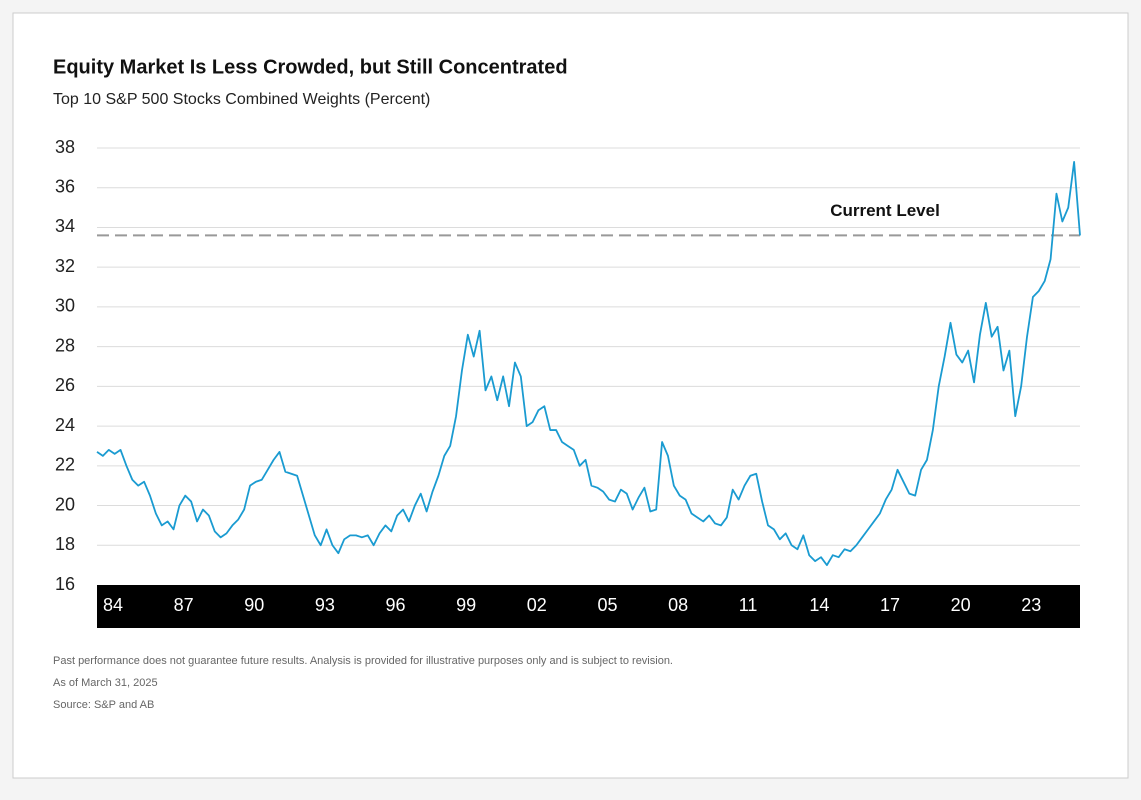  What do you see at coordinates (65, 385) in the screenshot?
I see `y-tick-label: 26` at bounding box center [65, 385].